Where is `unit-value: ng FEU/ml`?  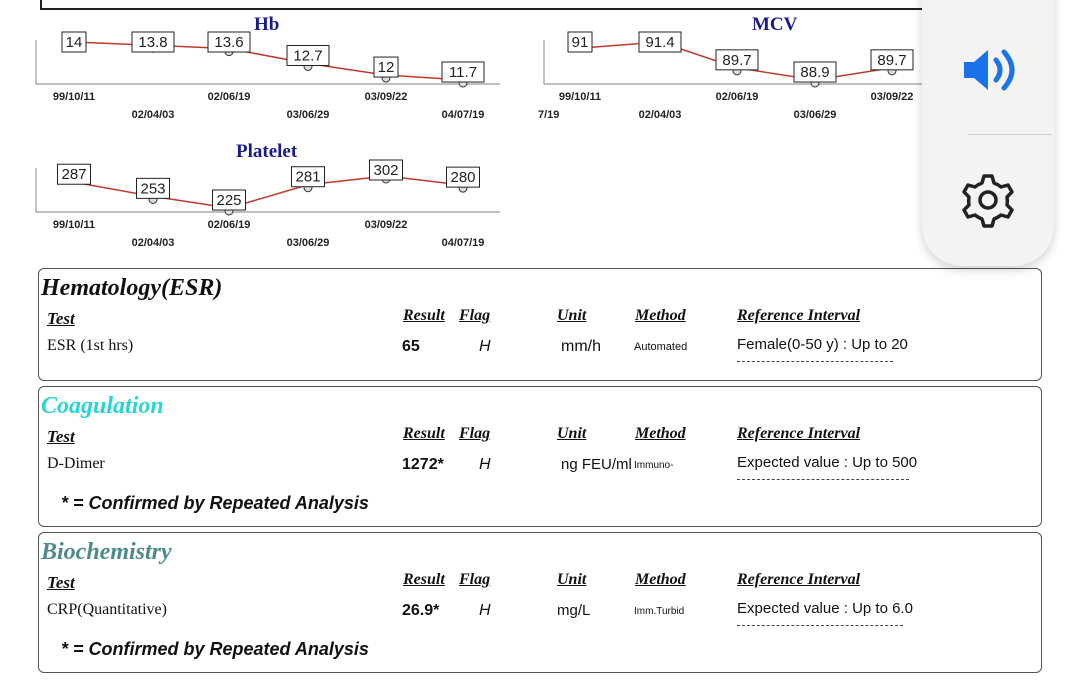 unit-value: ng FEU/ml is located at coordinates (596, 464).